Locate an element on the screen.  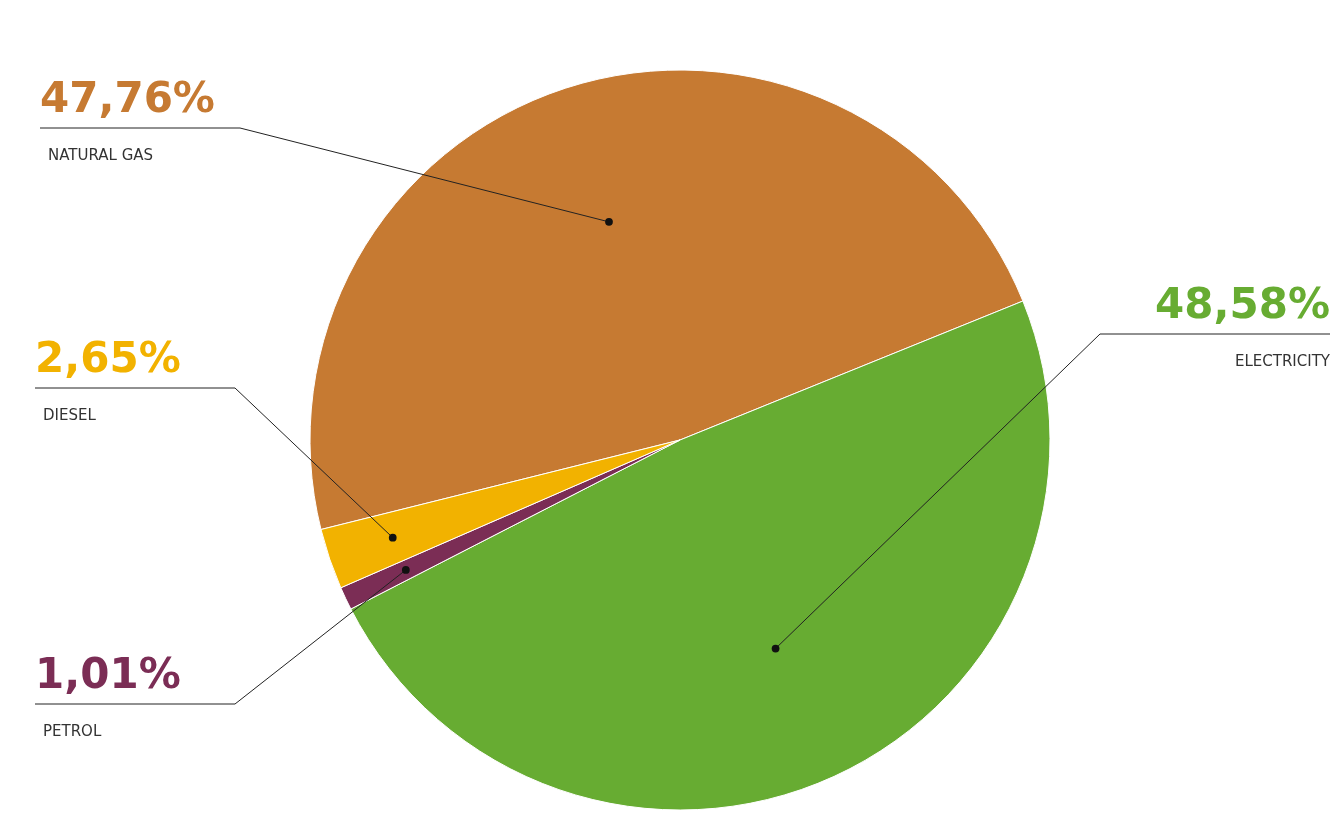
slice-label: NATURAL GAS is located at coordinates (101, 155).